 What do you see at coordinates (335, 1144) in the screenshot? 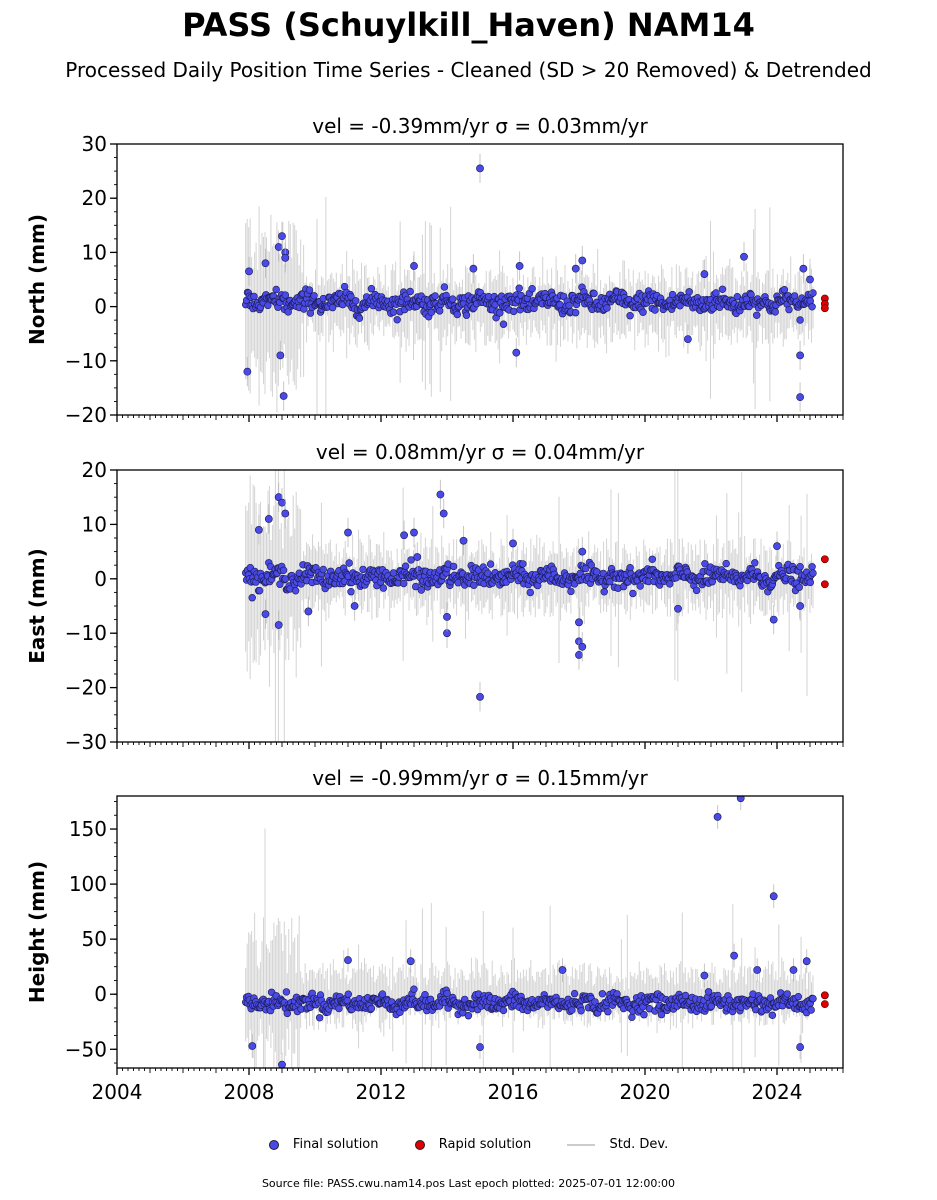
I see `legend-final-label: Final solution` at bounding box center [335, 1144].